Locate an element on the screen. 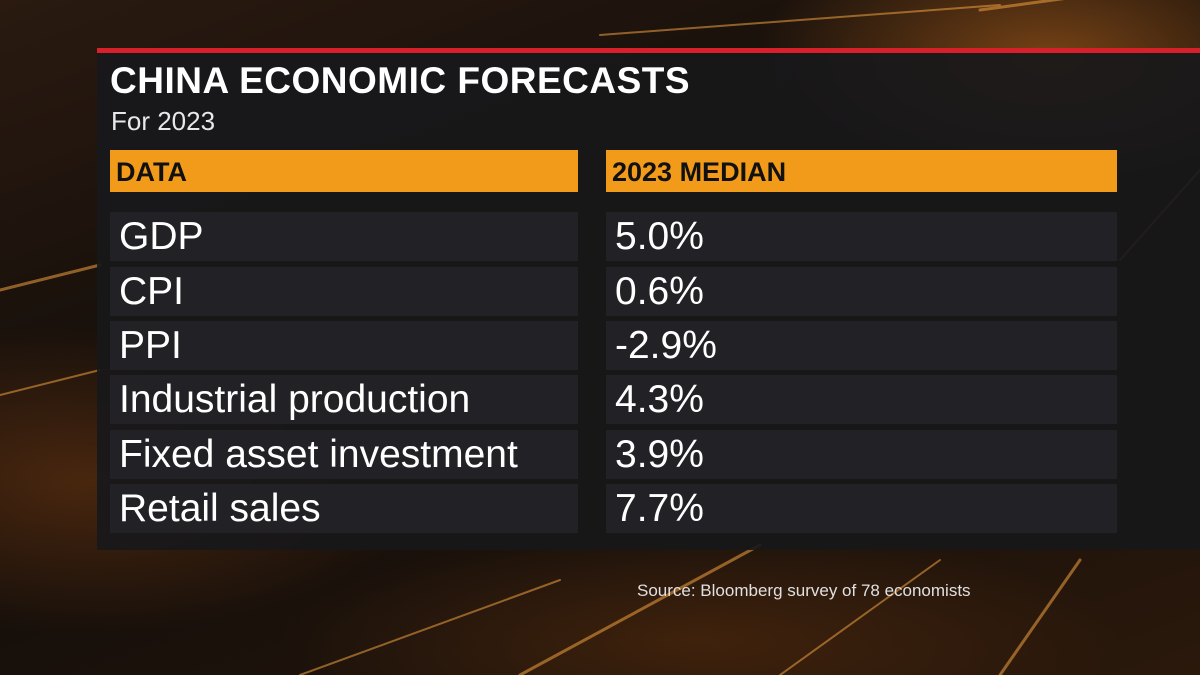 This screenshot has height=675, width=1200. page-title: CHINA ECONOMIC FORECASTS is located at coordinates (400, 80).